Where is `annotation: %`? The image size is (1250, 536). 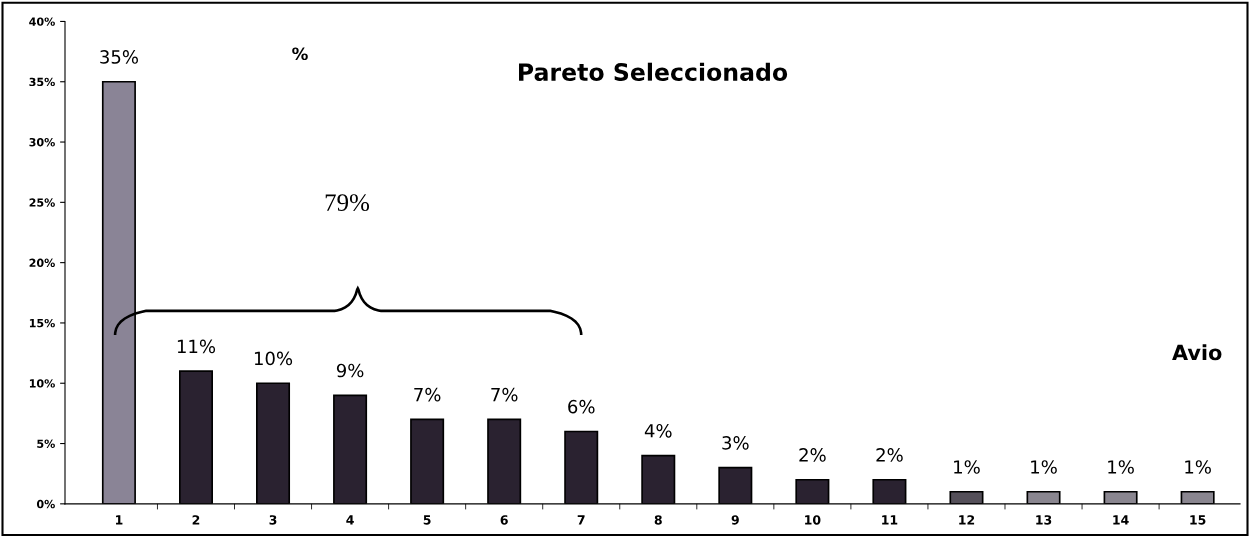 annotation: % is located at coordinates (300, 54).